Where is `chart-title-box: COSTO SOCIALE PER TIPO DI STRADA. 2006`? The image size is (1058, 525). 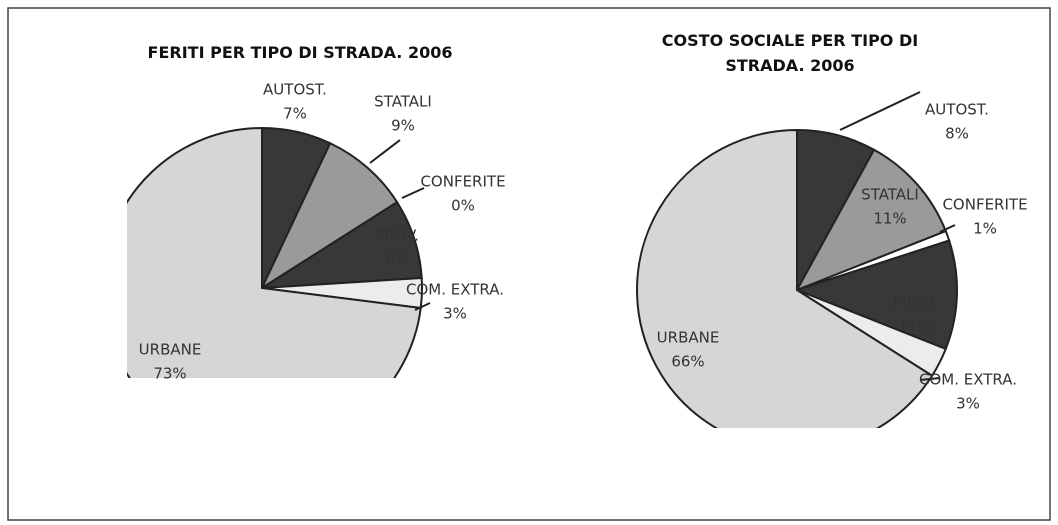
chart-title-box: COSTO SOCIALE PER TIPO DI STRADA. 2006 is located at coordinates (790, 53).